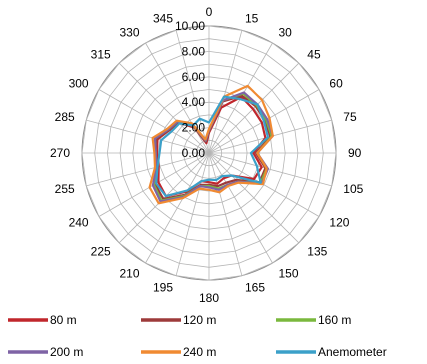 This screenshot has height=364, width=427. What do you see at coordinates (79, 223) in the screenshot?
I see `angle-label: 240` at bounding box center [79, 223].